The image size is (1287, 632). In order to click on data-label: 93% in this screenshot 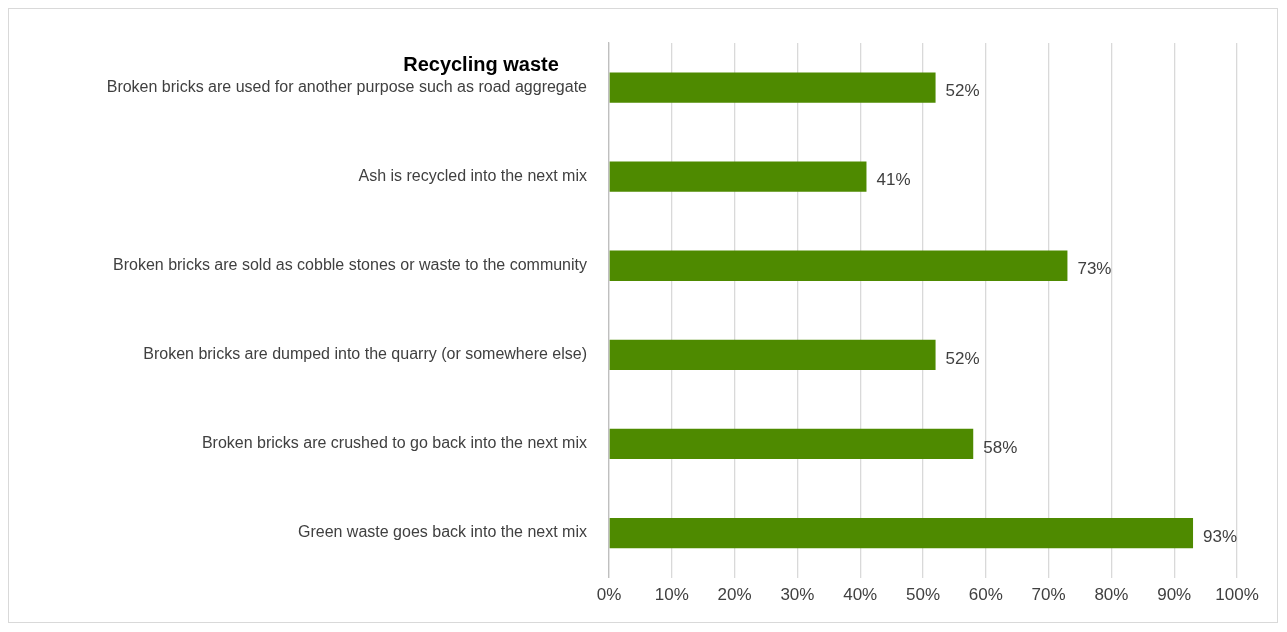, I will do `click(1220, 536)`.